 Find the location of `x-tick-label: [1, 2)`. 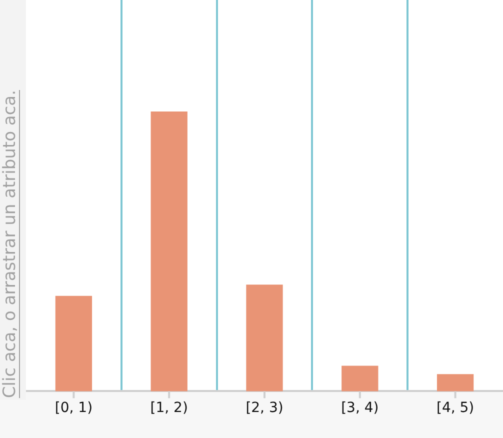

x-tick-label: [1, 2) is located at coordinates (169, 408).